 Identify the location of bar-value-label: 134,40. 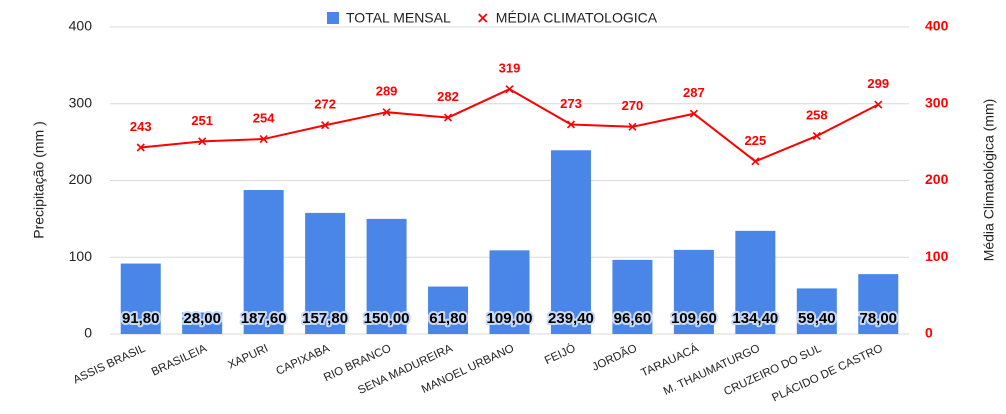
(755, 318).